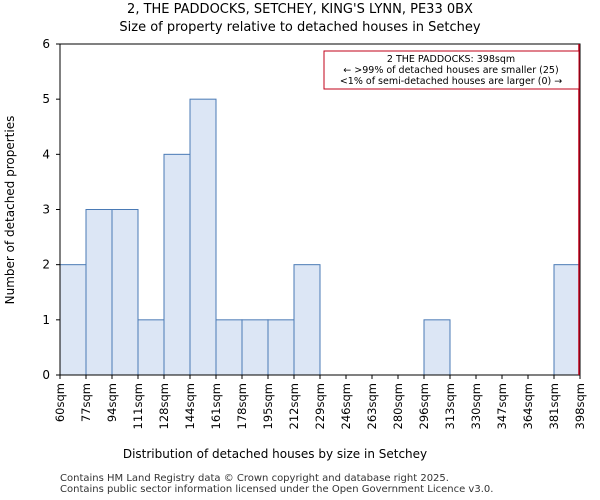 This screenshot has height=500, width=600. Describe the element at coordinates (567, 320) in the screenshot. I see `bar-381sqm` at that location.